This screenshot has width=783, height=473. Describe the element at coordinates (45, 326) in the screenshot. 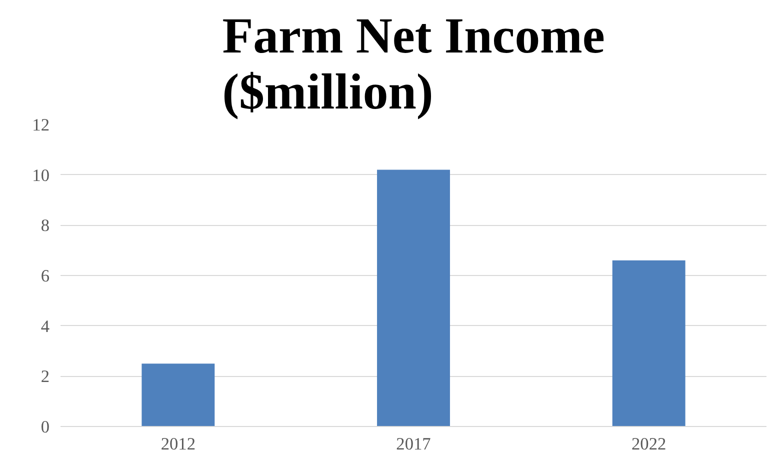

I see `y-tick-label: 4` at that location.